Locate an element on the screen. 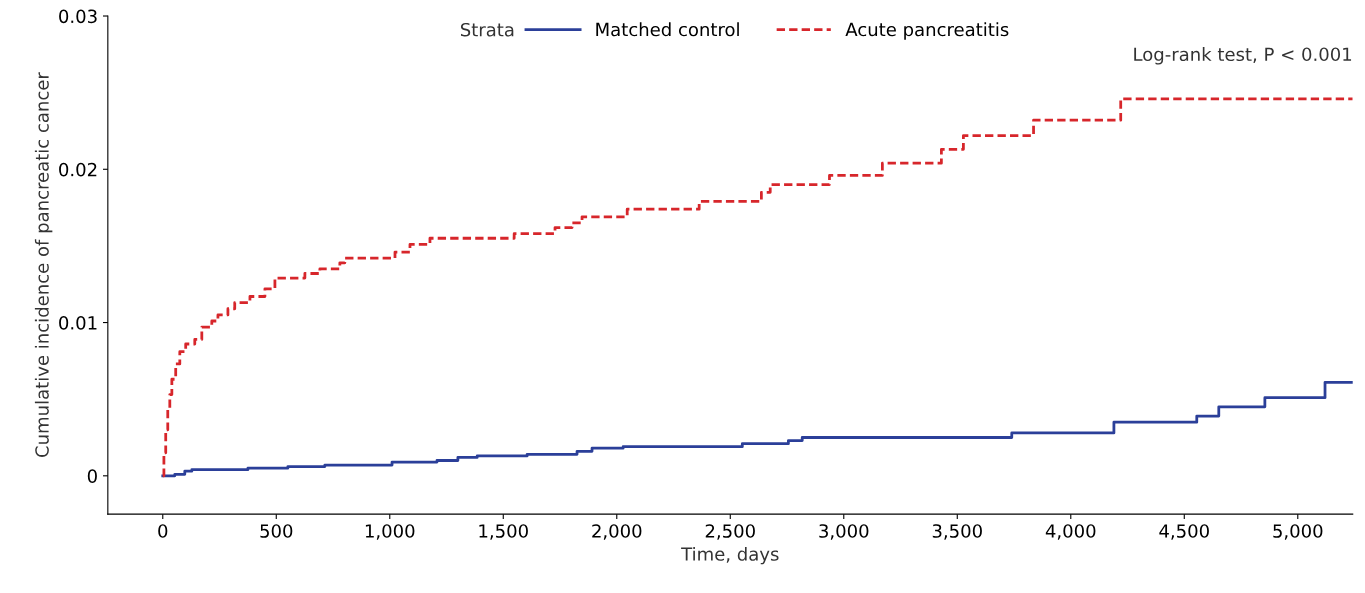 The width and height of the screenshot is (1365, 593). x-tick-label: 1,000 is located at coordinates (390, 532).